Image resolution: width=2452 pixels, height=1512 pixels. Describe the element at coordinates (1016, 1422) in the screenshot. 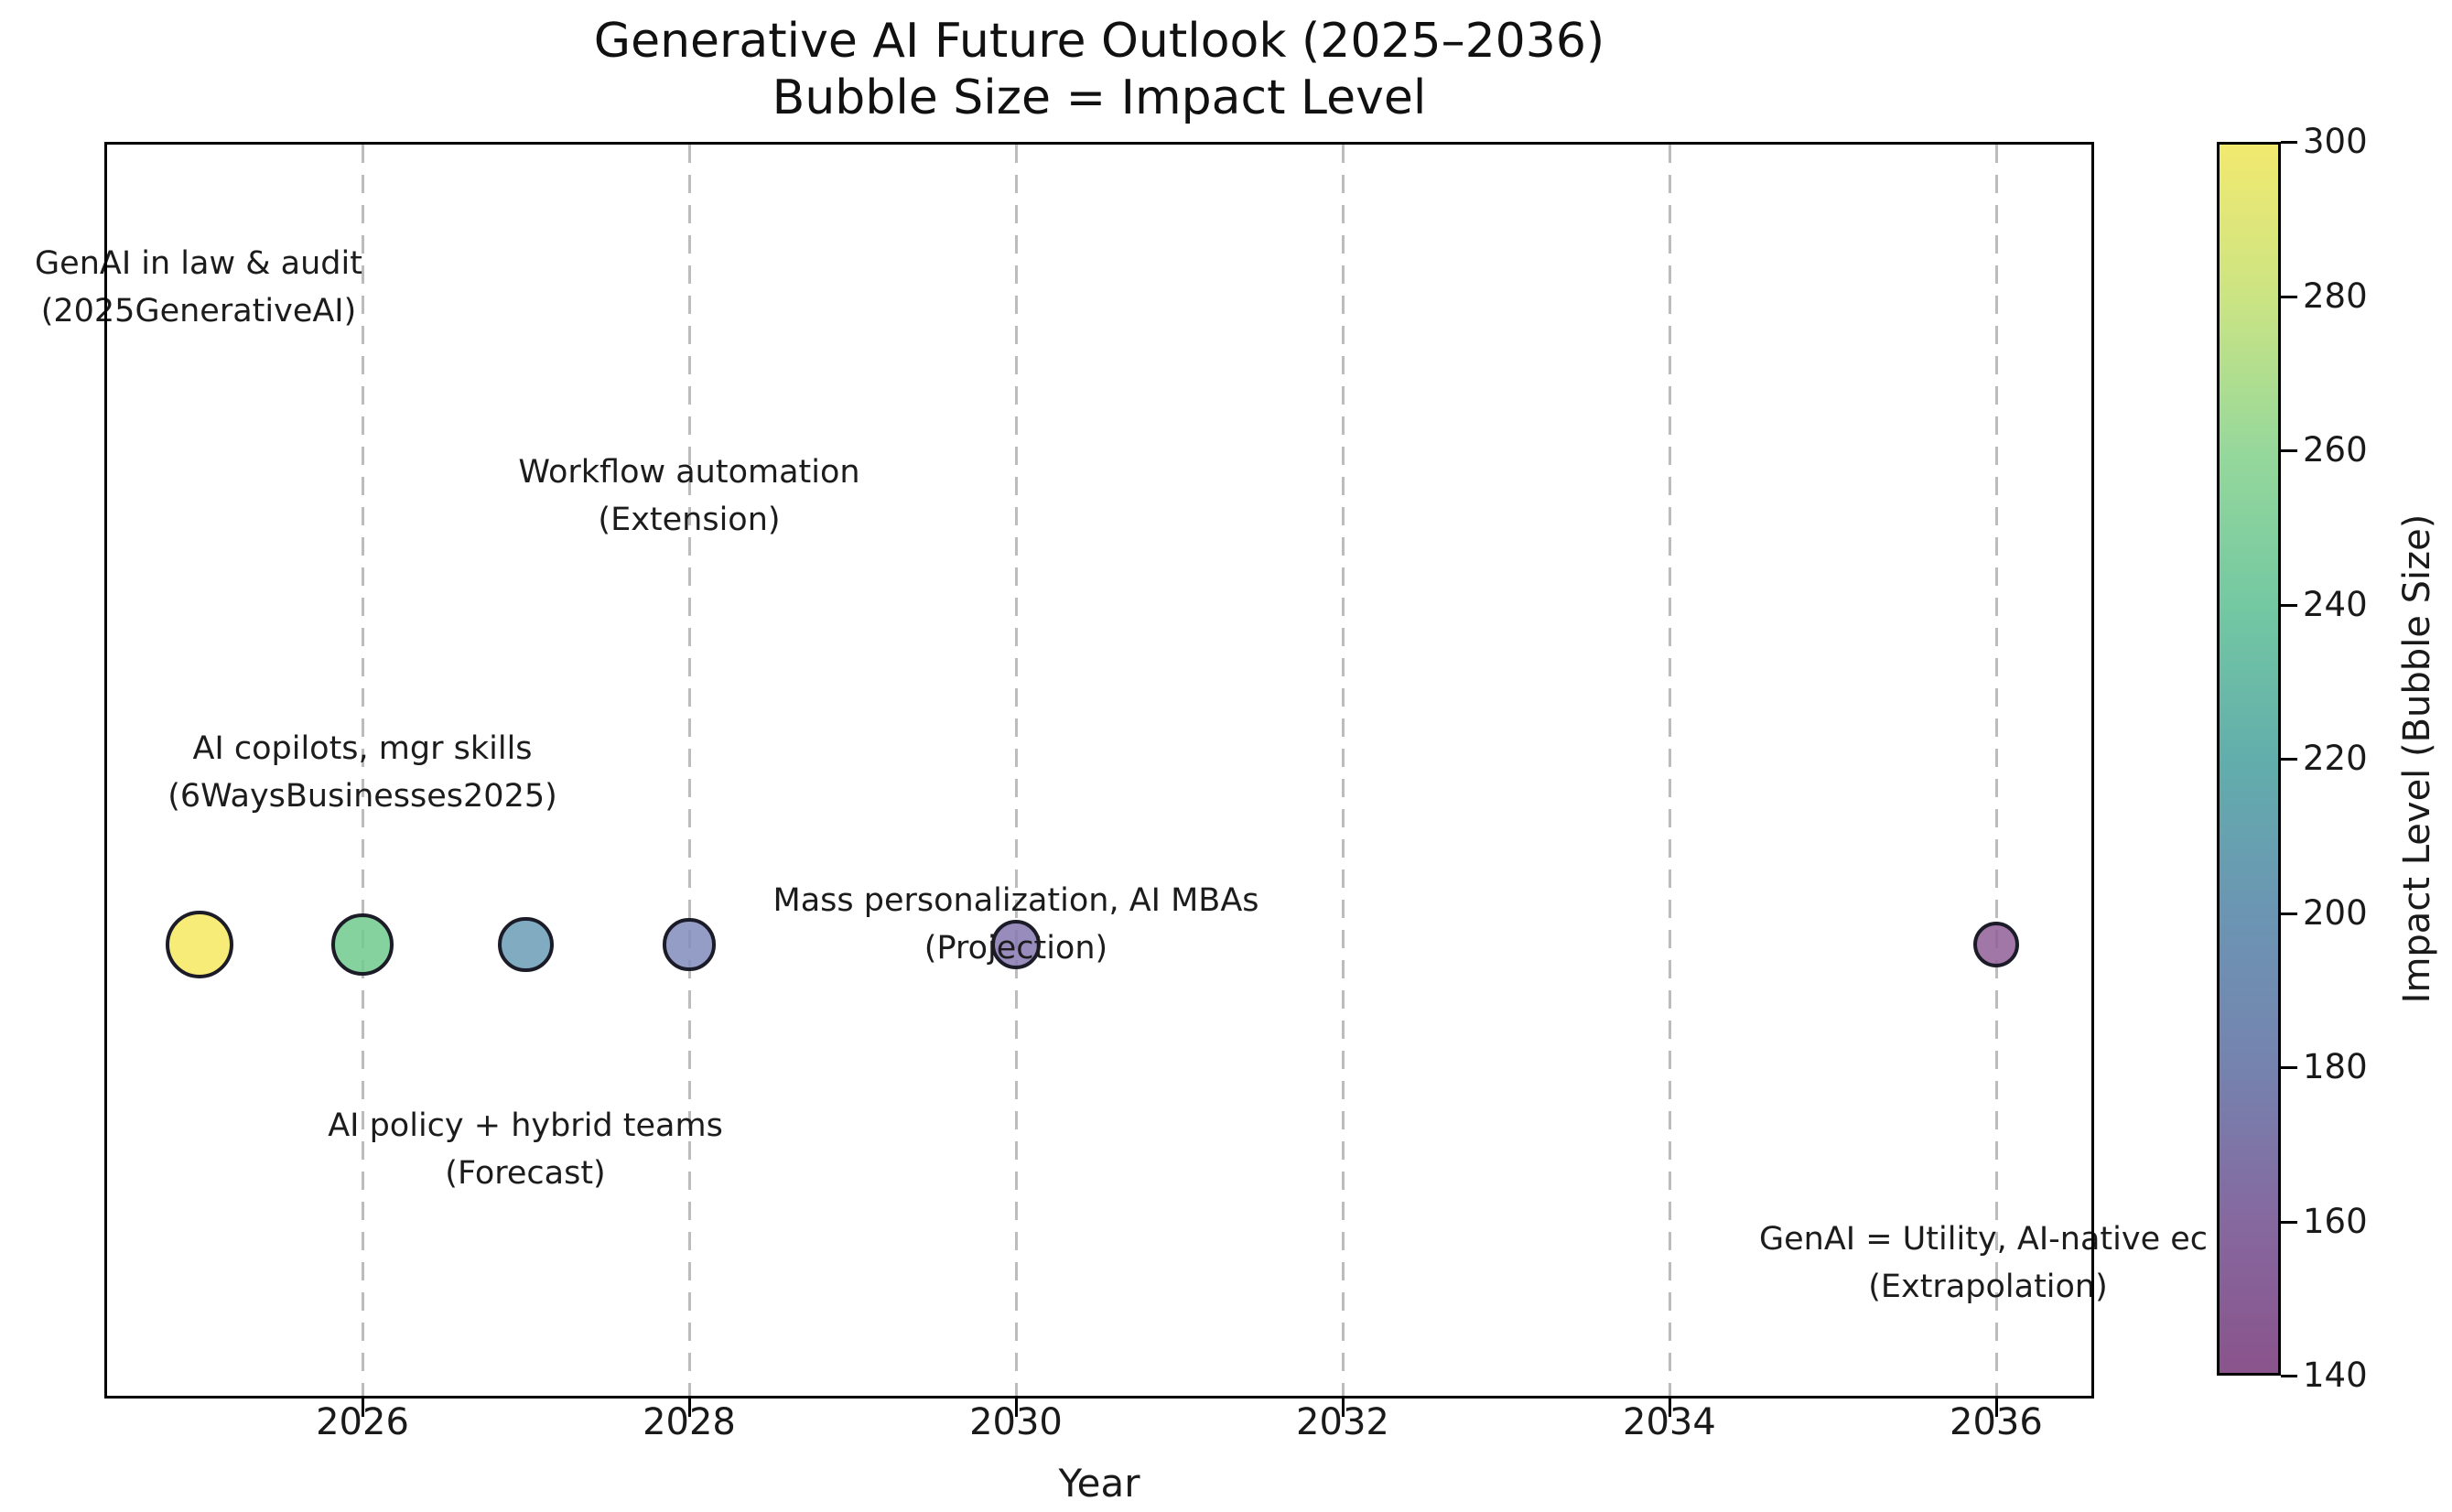

I see `x-tick-label-2030: 2030` at that location.